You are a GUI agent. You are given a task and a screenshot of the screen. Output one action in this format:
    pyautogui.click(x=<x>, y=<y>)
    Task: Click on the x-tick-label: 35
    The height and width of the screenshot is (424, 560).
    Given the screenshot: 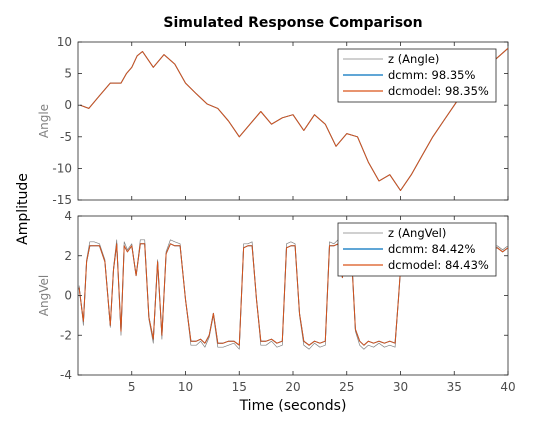 What is the action you would take?
    pyautogui.click(x=454, y=387)
    